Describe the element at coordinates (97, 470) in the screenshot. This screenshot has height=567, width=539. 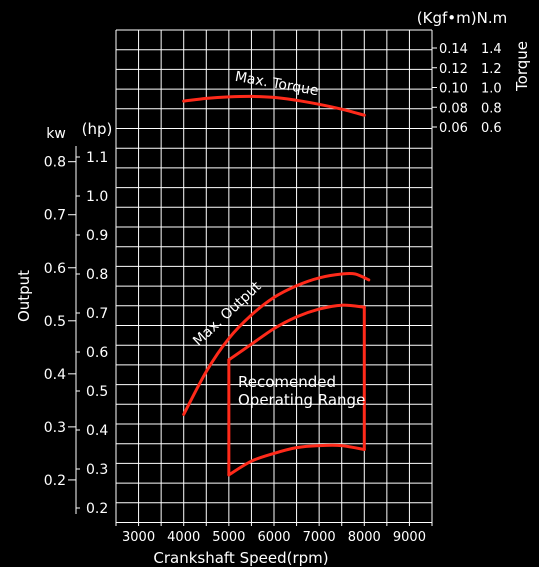
I see `hp-tick-label: 0.3` at that location.